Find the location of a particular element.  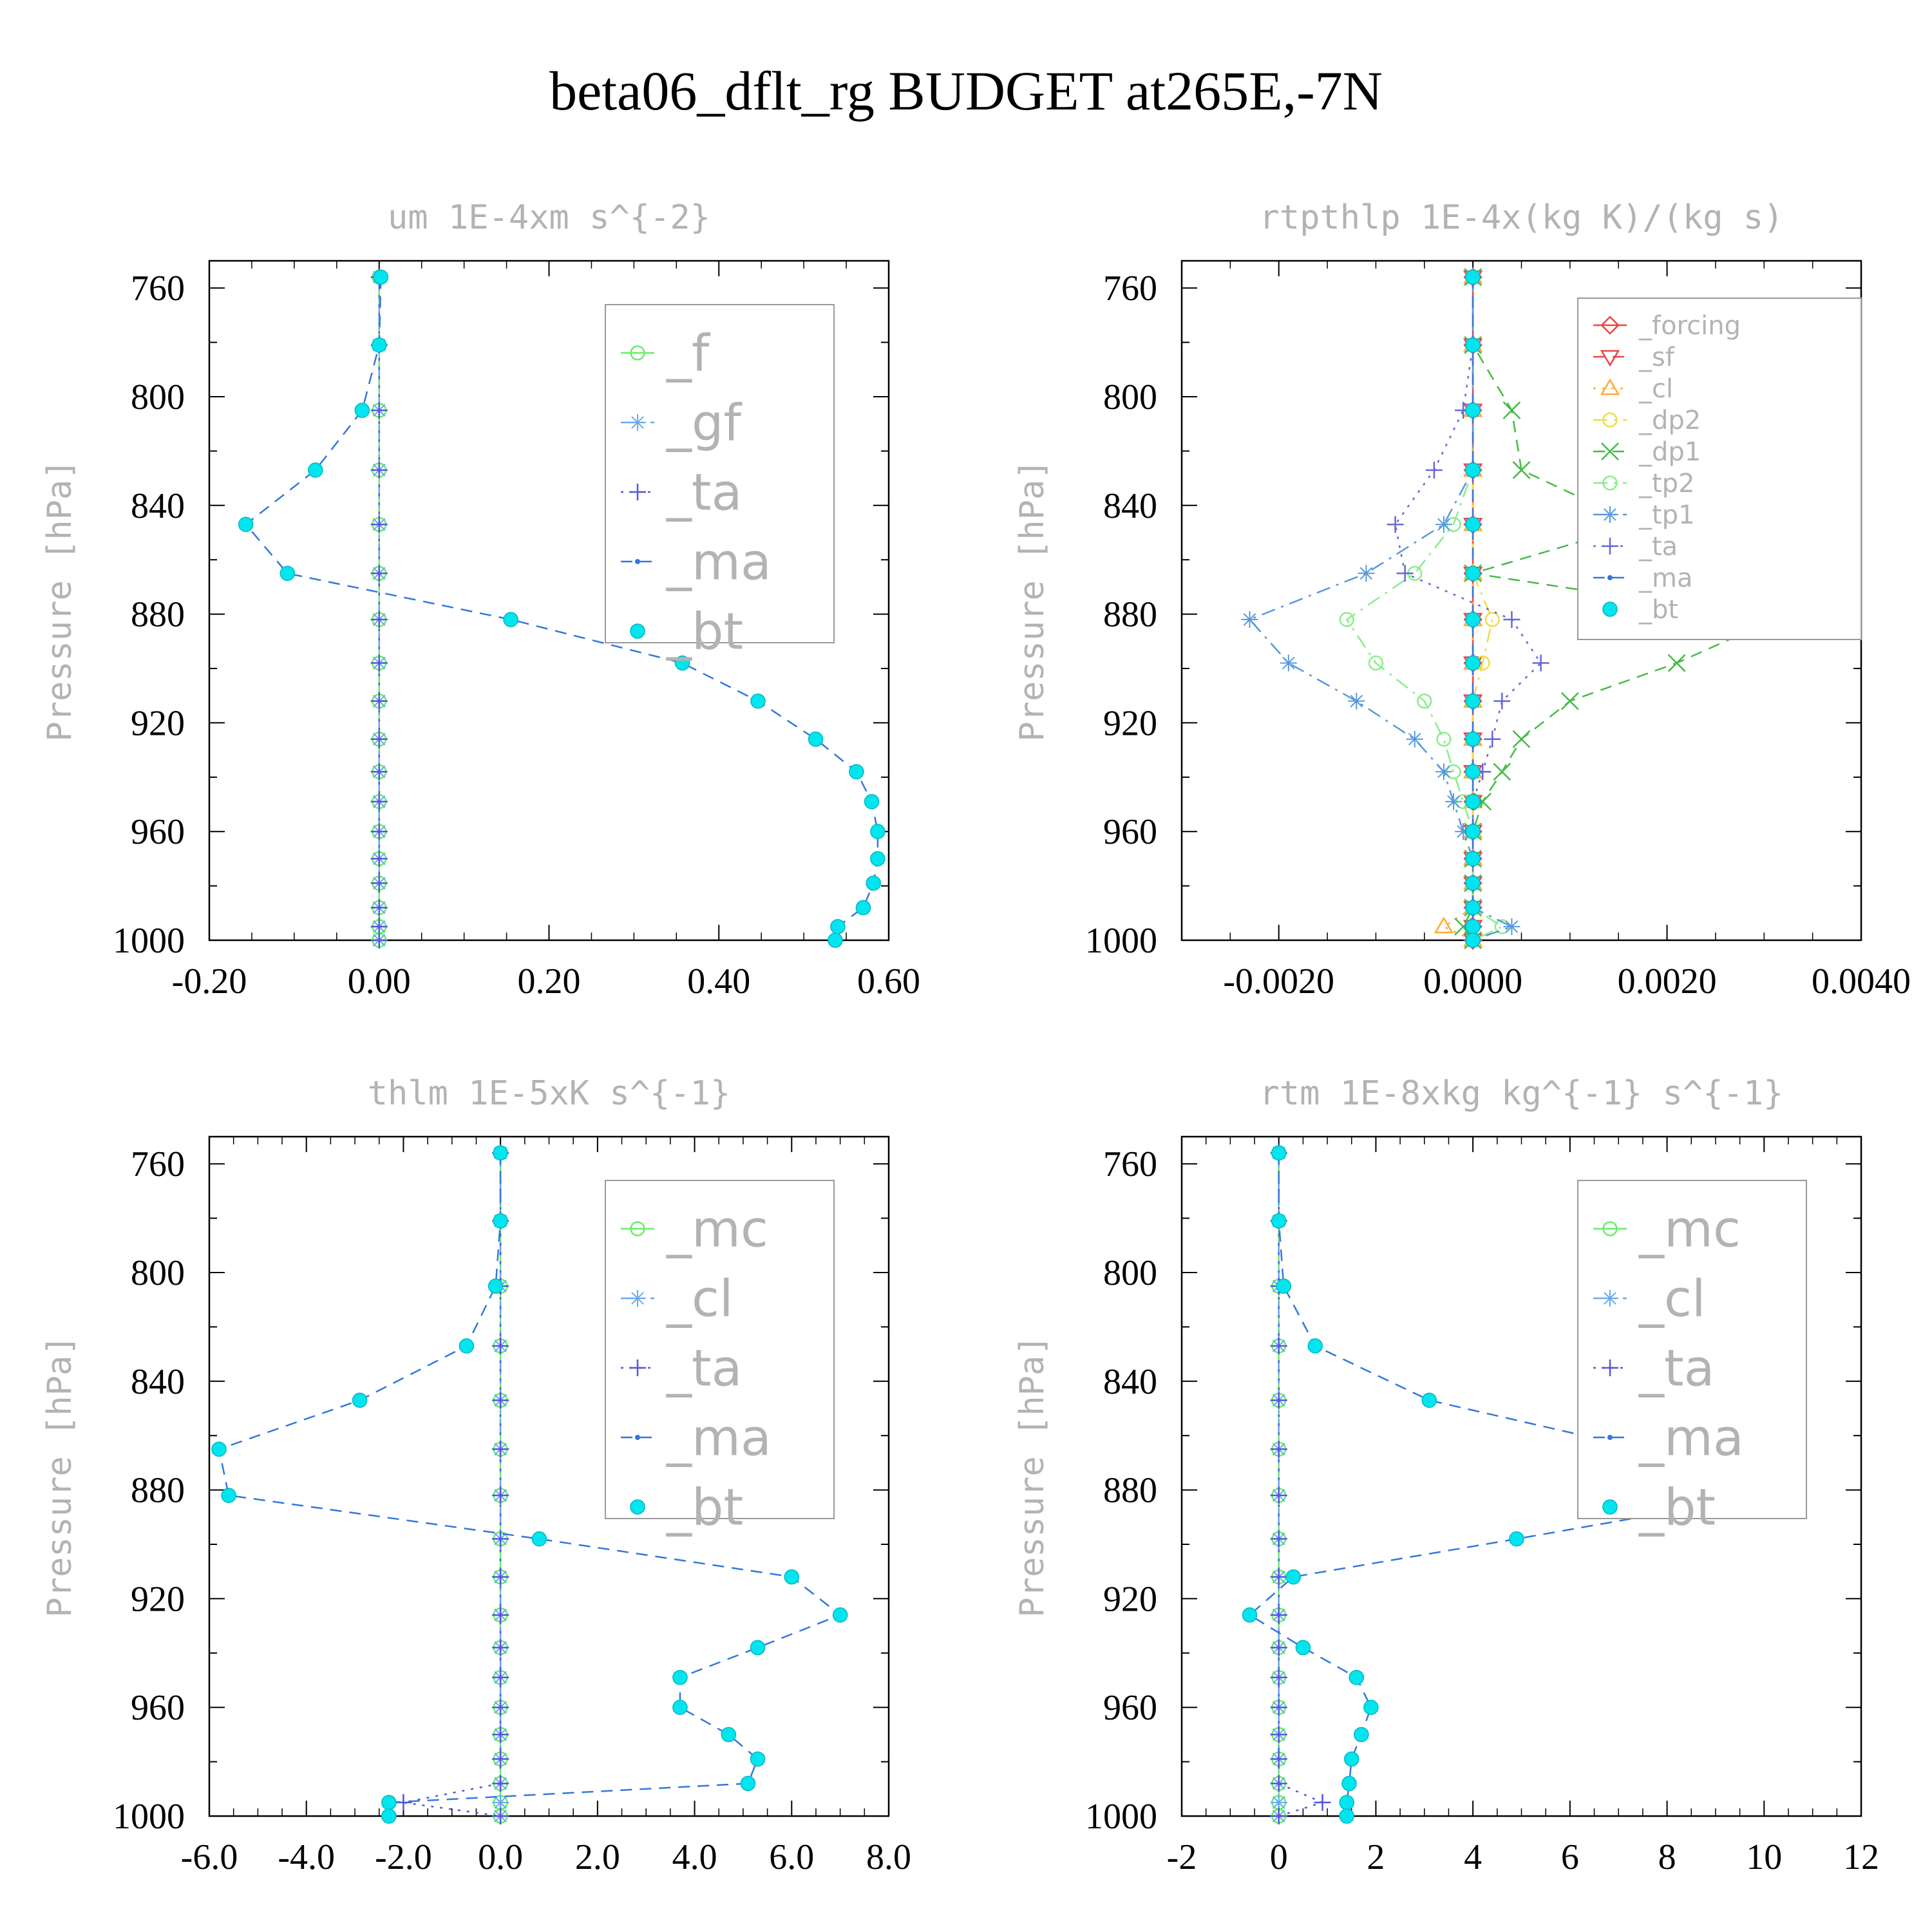

series is located at coordinates (1380, 609).